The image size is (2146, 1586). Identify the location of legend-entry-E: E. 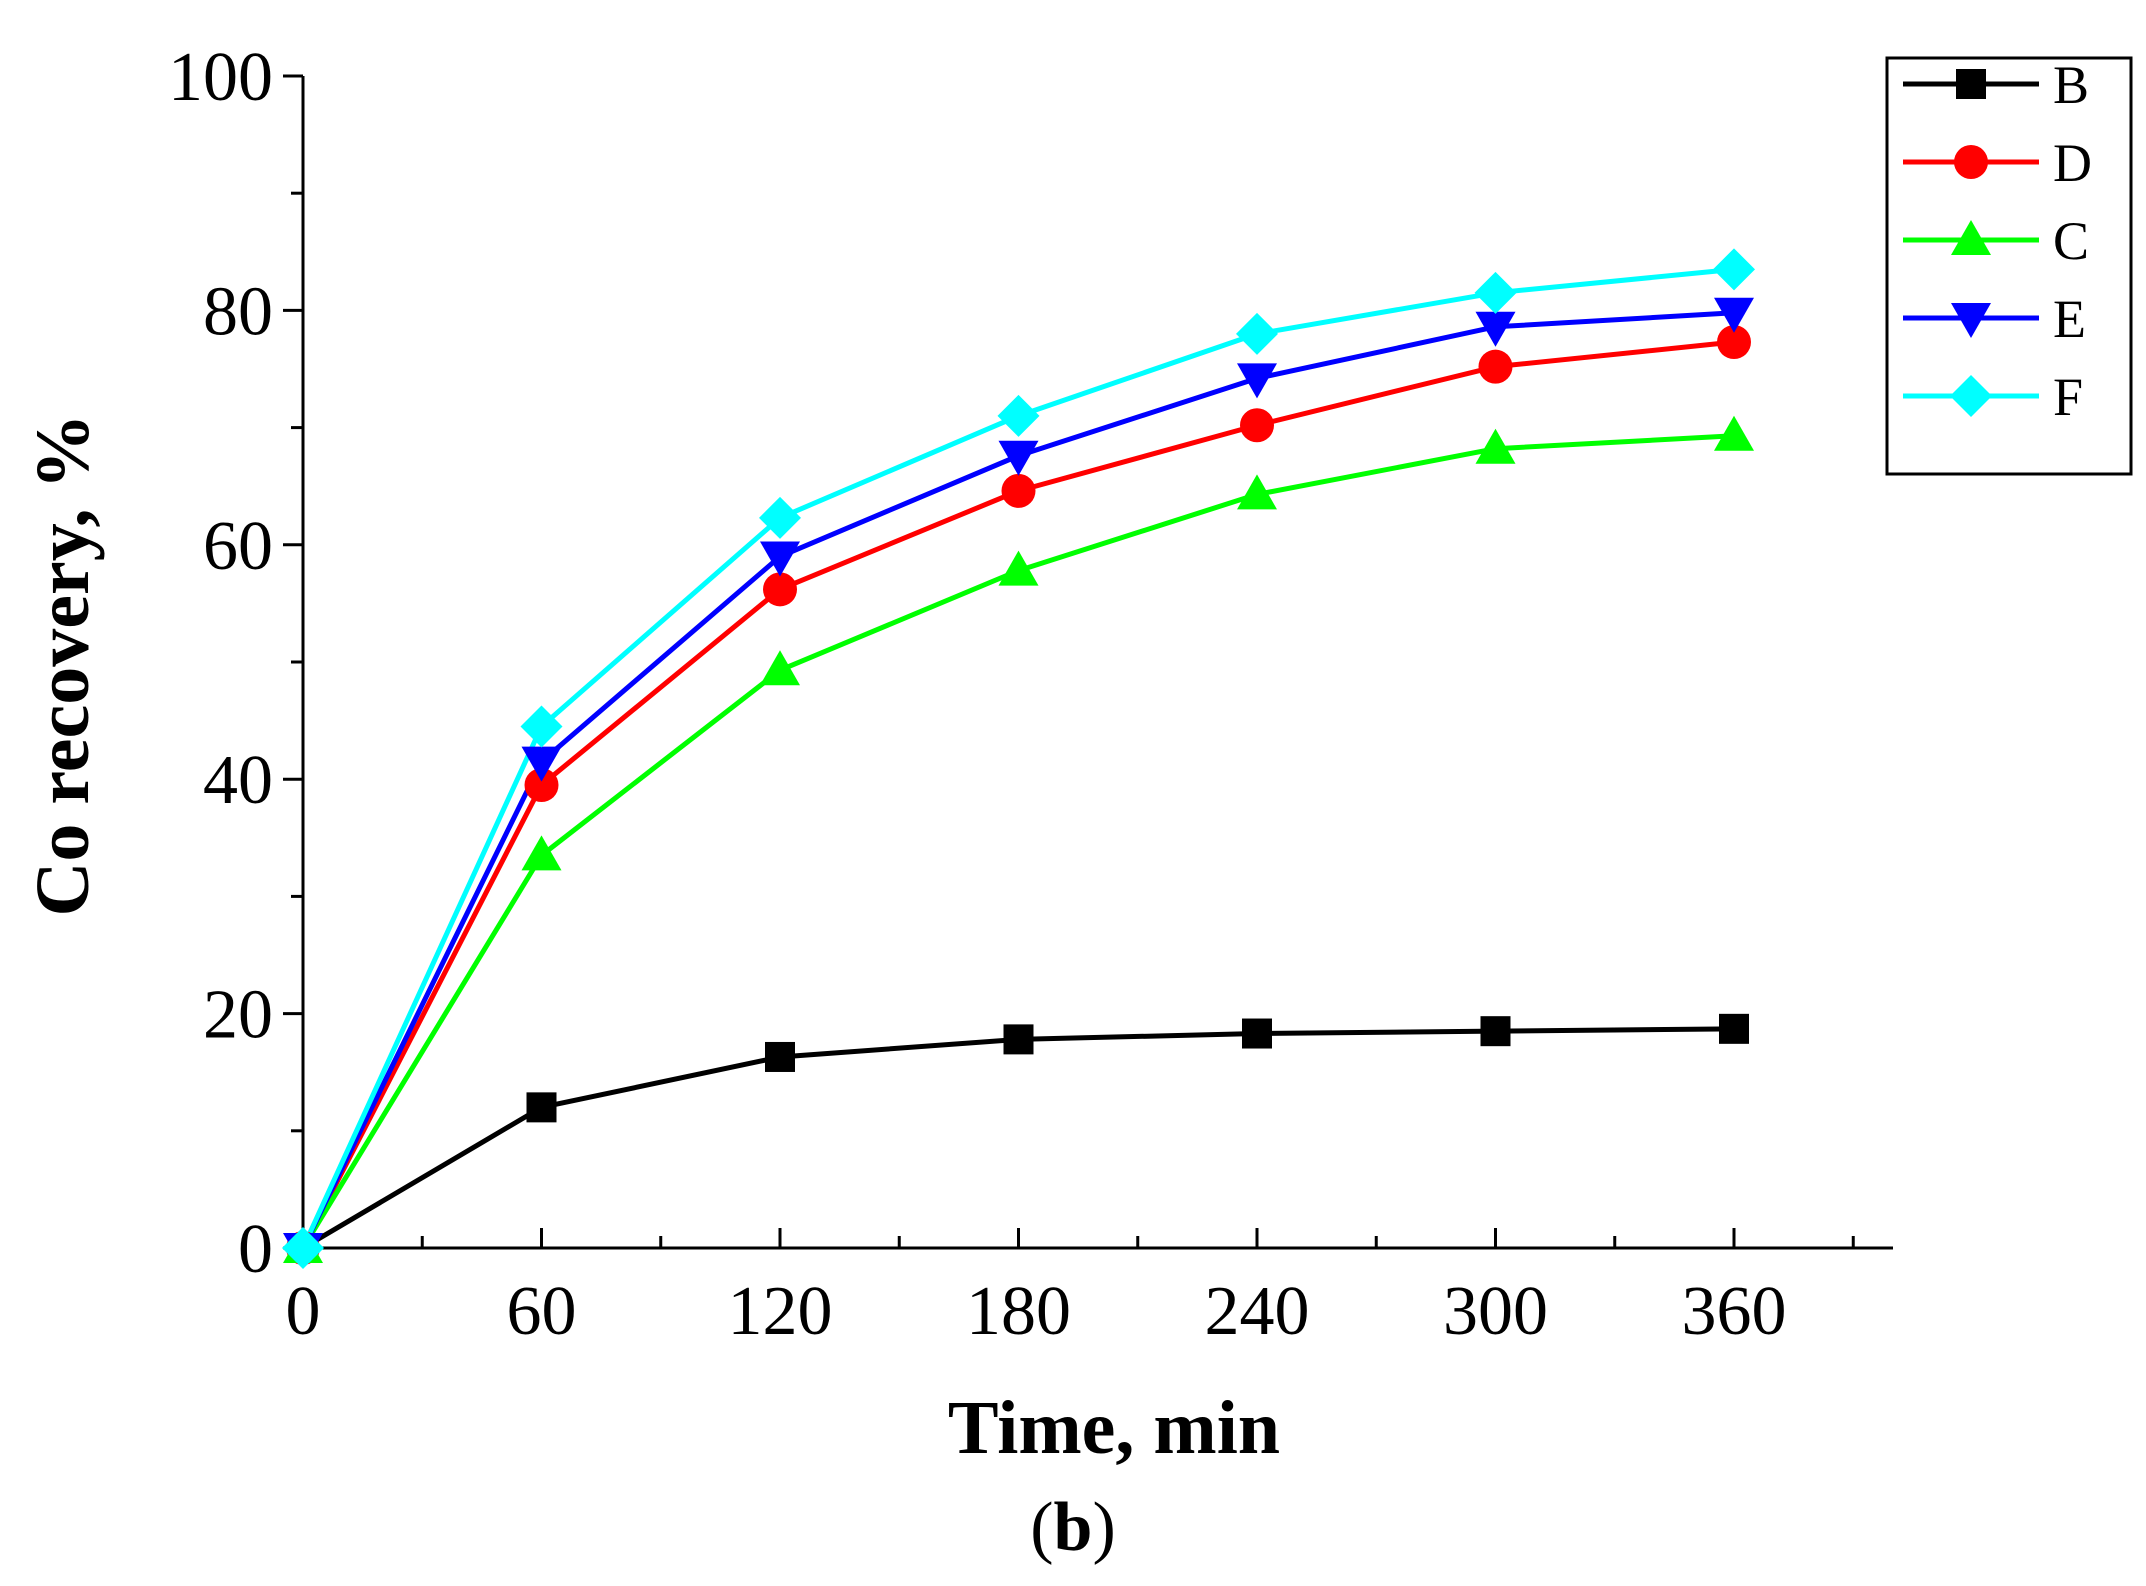
(1994, 319).